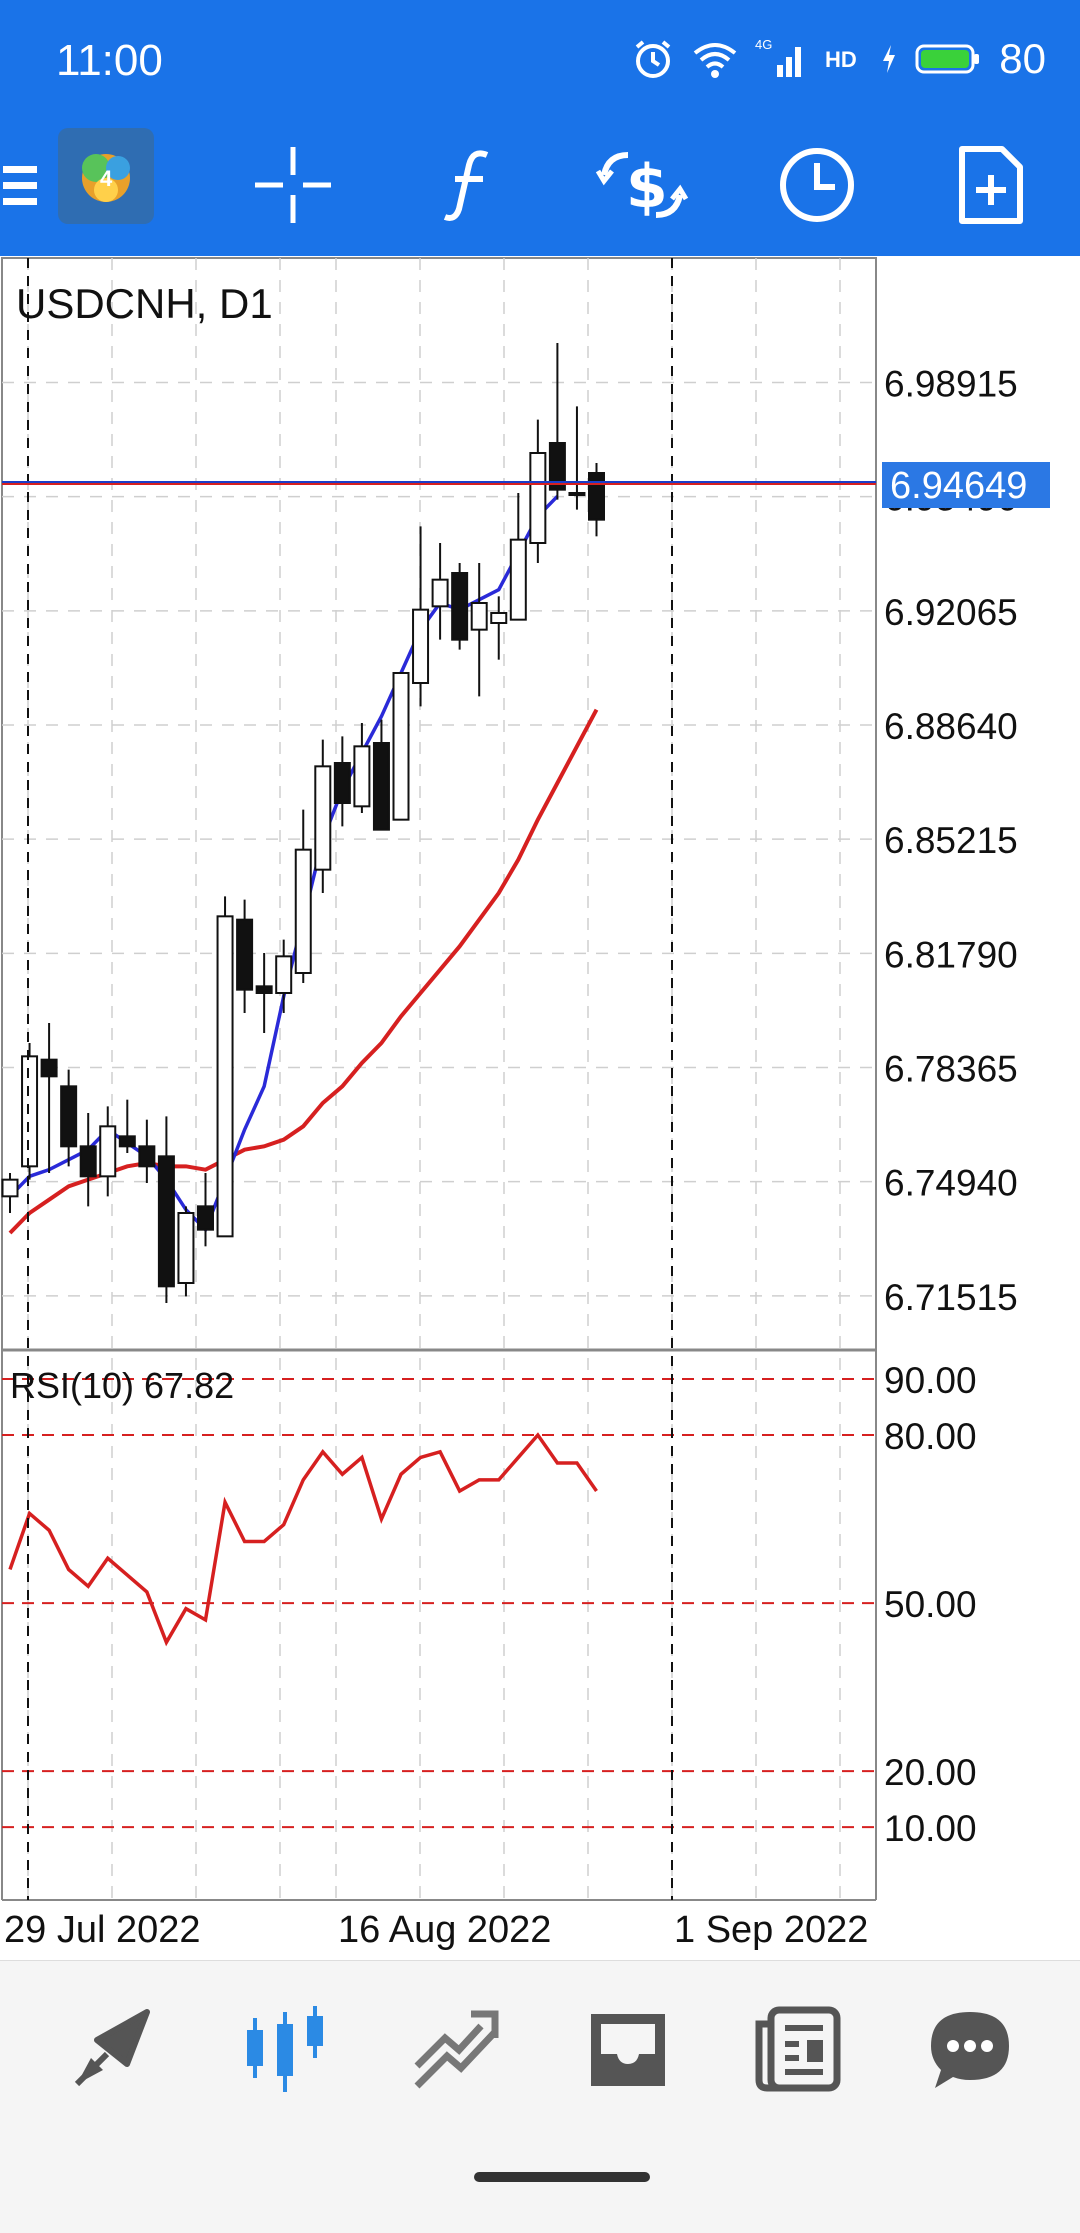 This screenshot has height=2233, width=1080. What do you see at coordinates (930, 1772) in the screenshot?
I see `rsi-tick-label: 20.00` at bounding box center [930, 1772].